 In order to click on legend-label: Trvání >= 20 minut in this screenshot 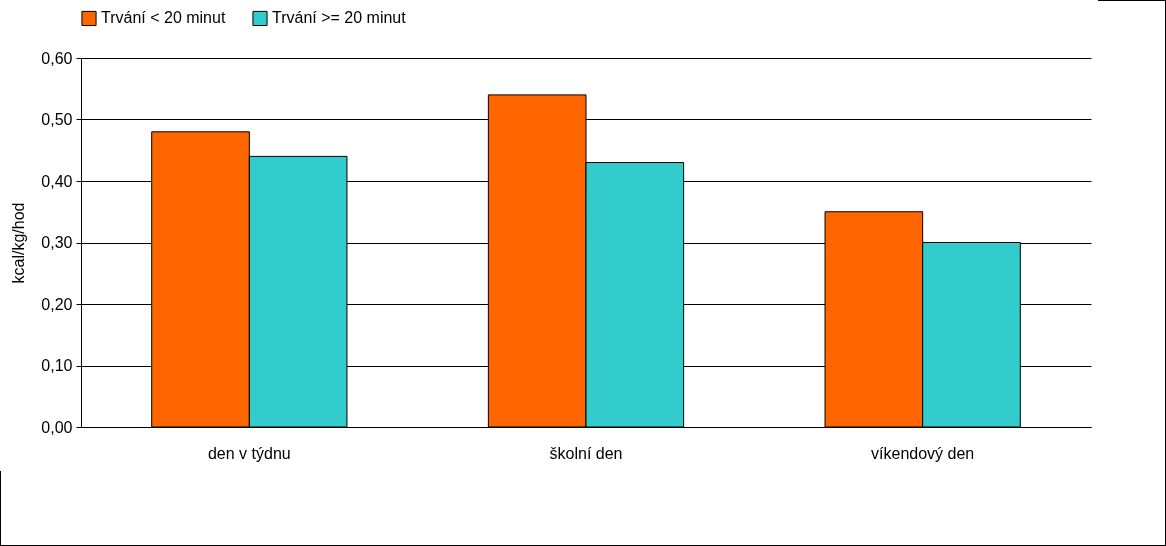, I will do `click(339, 18)`.